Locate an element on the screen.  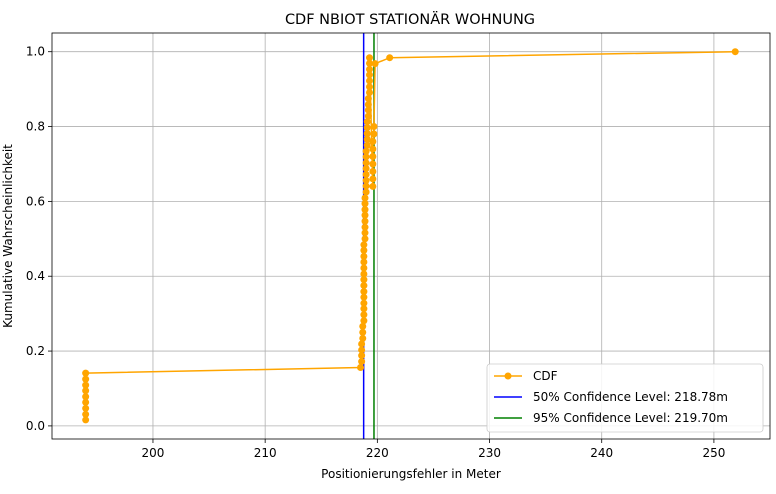
x-tick-label: 220 is located at coordinates (377, 453).